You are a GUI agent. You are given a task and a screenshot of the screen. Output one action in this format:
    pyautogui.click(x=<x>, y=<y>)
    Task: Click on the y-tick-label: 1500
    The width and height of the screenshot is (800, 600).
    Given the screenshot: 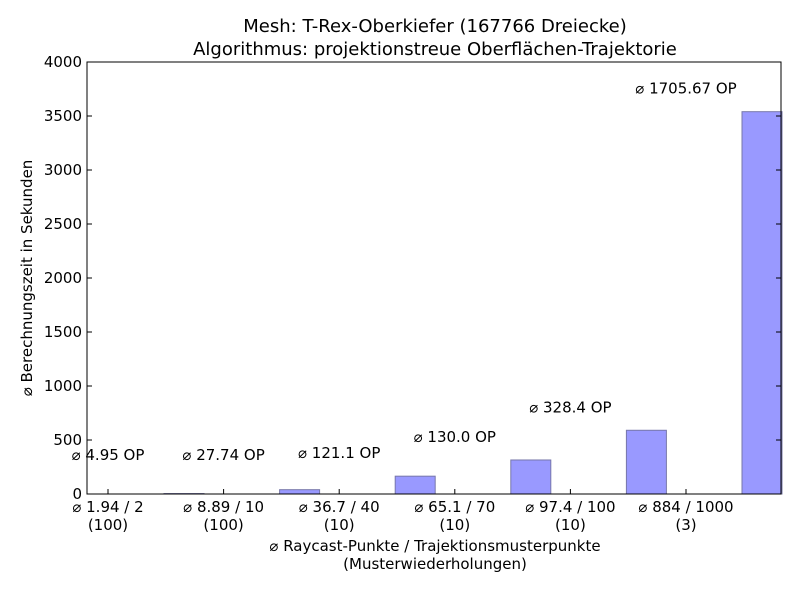 What is the action you would take?
    pyautogui.click(x=63, y=332)
    